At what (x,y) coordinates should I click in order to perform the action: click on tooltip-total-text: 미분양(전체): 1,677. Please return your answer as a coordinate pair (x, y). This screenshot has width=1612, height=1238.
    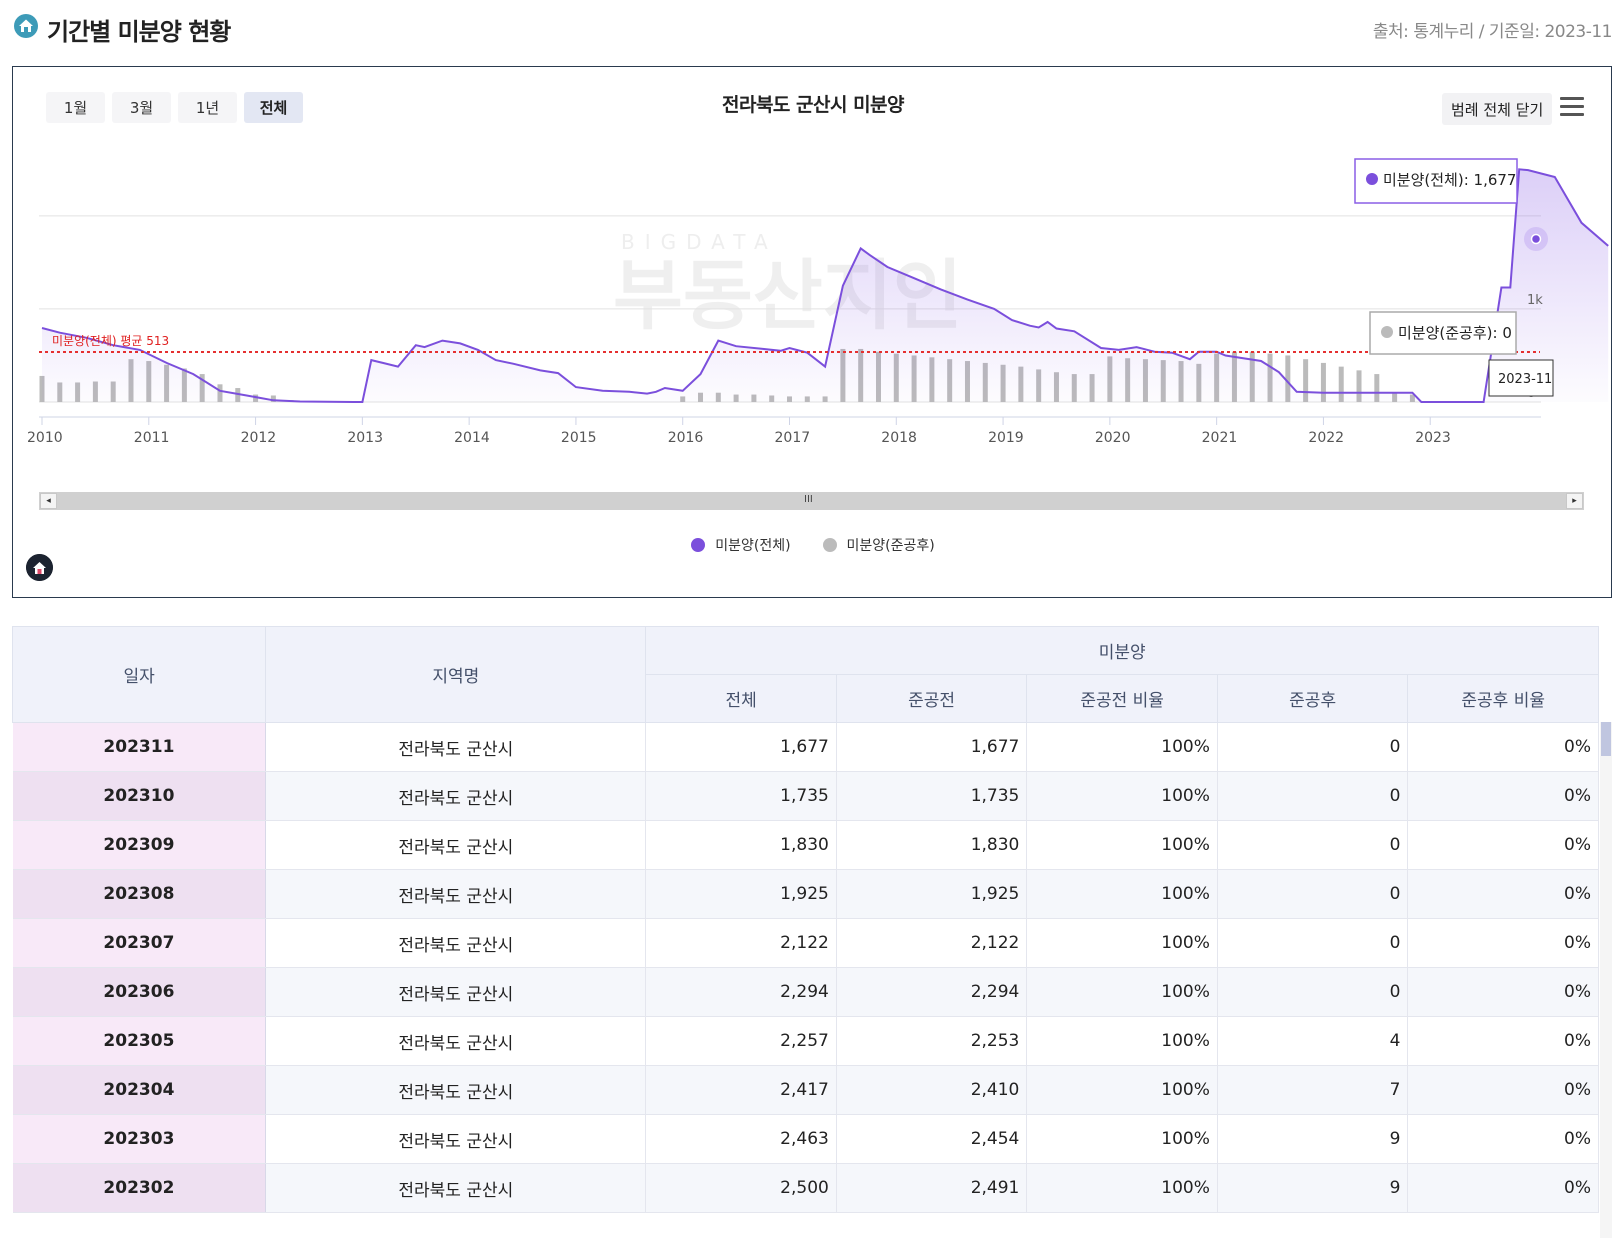
    Looking at the image, I should click on (1449, 180).